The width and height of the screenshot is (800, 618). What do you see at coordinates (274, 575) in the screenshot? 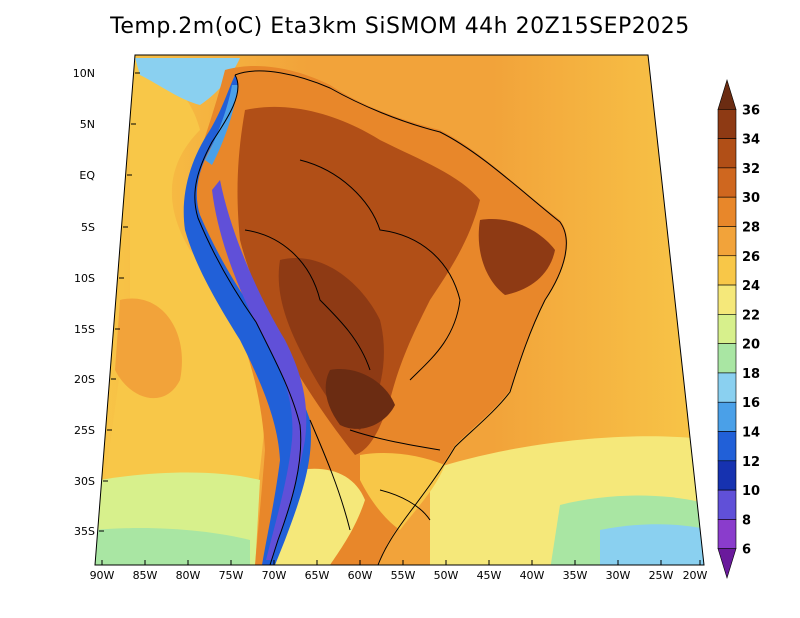
I see `lon-label: 70W` at bounding box center [274, 575].